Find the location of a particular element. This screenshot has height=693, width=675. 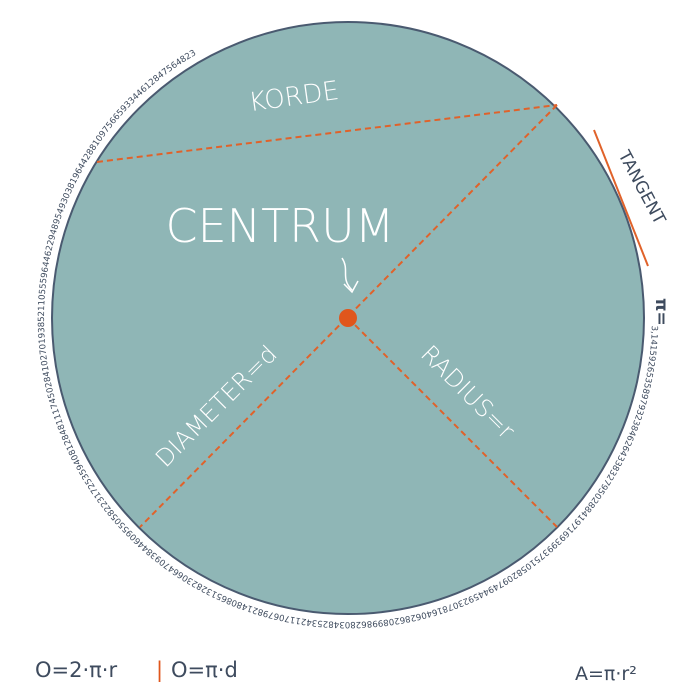

formula-circumference-r: O=2·π·r is located at coordinates (76, 670).